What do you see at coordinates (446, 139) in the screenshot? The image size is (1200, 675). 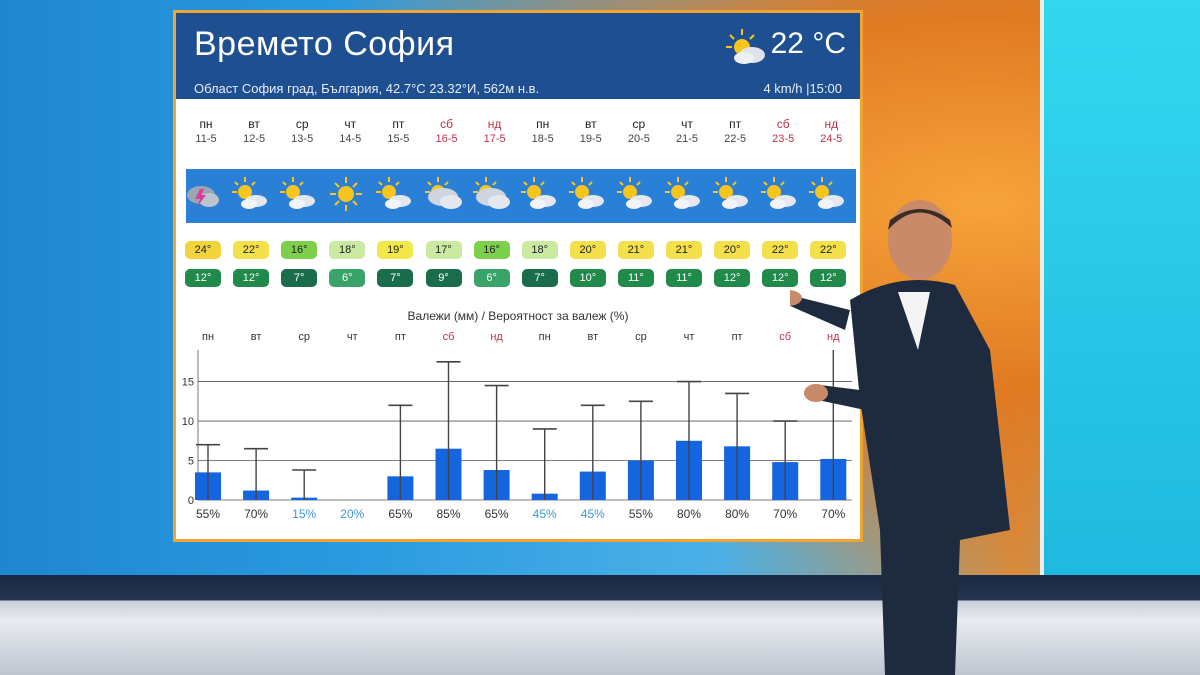 I see `day-date: 16-5` at bounding box center [446, 139].